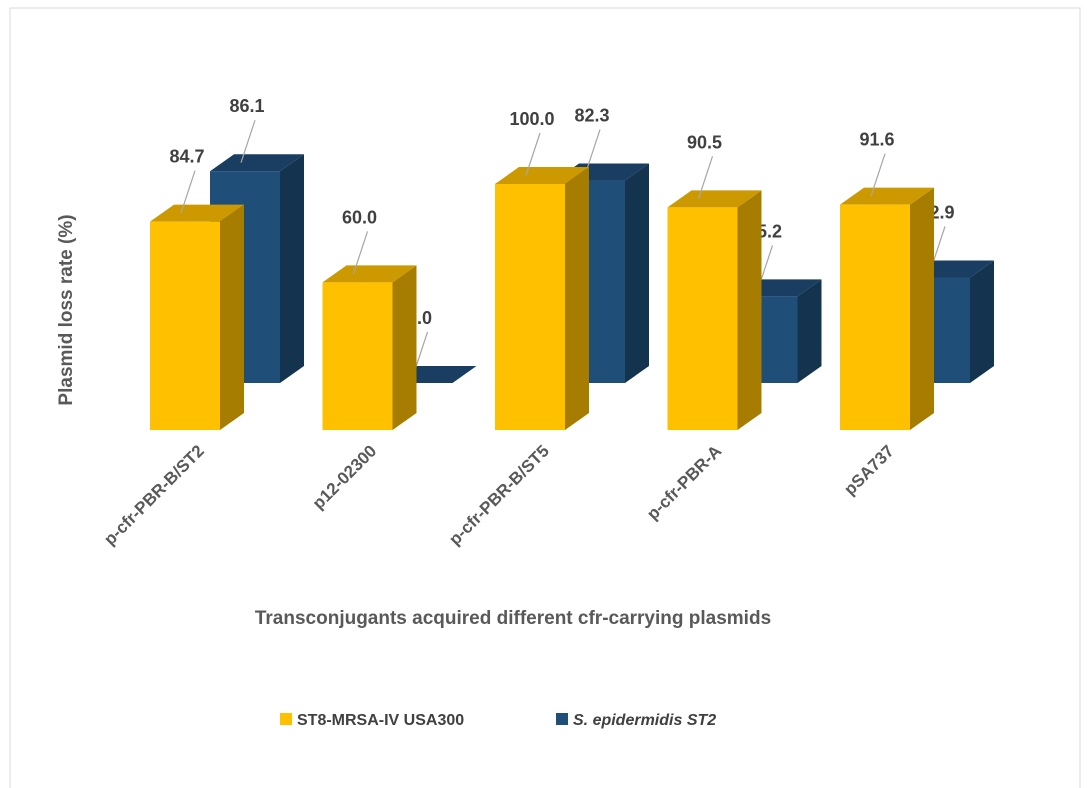 This screenshot has height=788, width=1087. Describe the element at coordinates (154, 495) in the screenshot. I see `x-tick-label: p-cfr-PBR-B/ST2` at that location.